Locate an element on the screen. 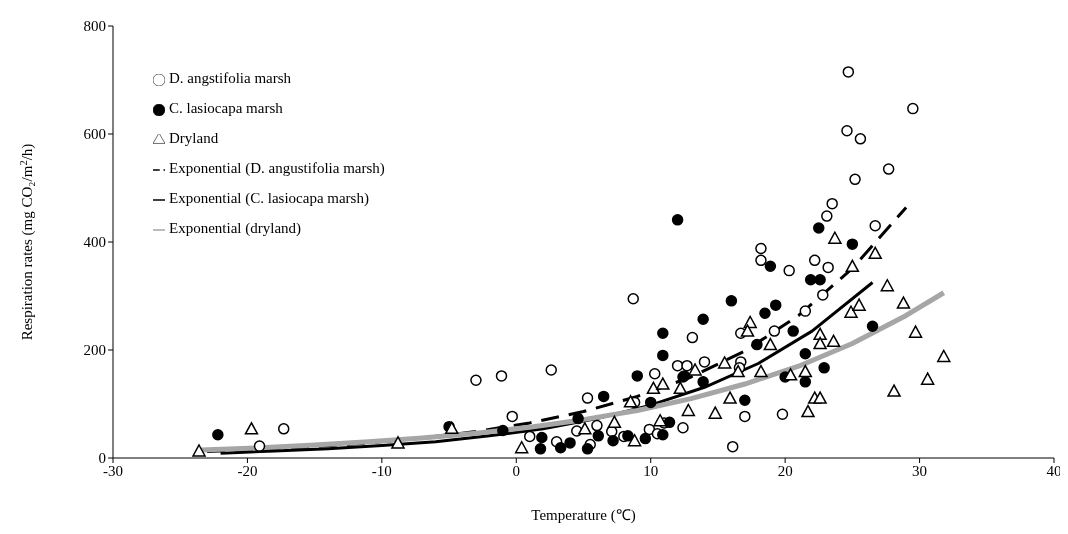  x-tick-label: 10 is located at coordinates (651, 470).